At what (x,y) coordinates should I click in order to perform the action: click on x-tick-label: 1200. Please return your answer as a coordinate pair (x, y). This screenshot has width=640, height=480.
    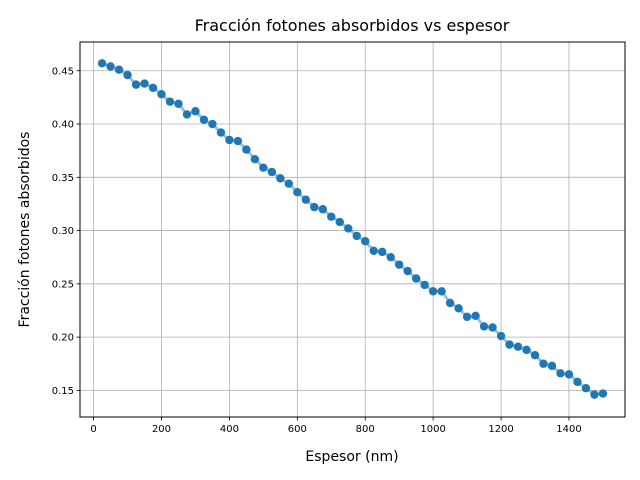
    Looking at the image, I should click on (500, 429).